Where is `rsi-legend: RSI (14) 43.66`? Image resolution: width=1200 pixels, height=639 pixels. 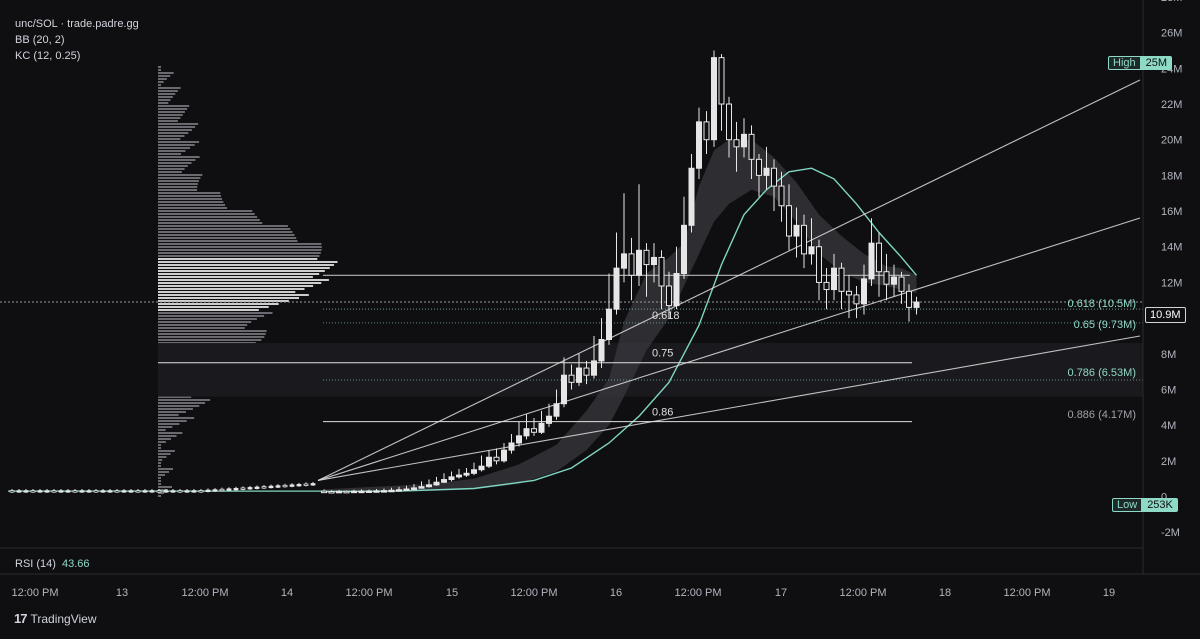
rsi-legend: RSI (14) 43.66 is located at coordinates (52, 564).